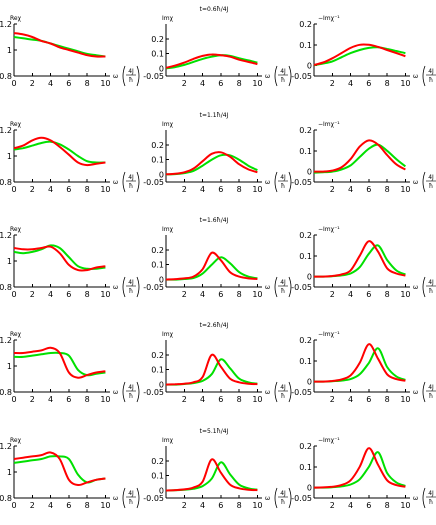 The height and width of the screenshot is (525, 436). What do you see at coordinates (214, 325) in the screenshot?
I see `row-title: t=2.6ħ/4J` at bounding box center [214, 325].